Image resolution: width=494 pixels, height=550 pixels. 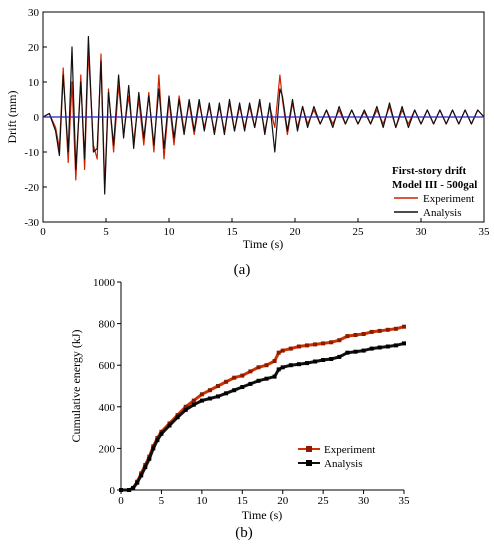 I want to click on energy-legend-marker-experiment, so click(x=309, y=449).